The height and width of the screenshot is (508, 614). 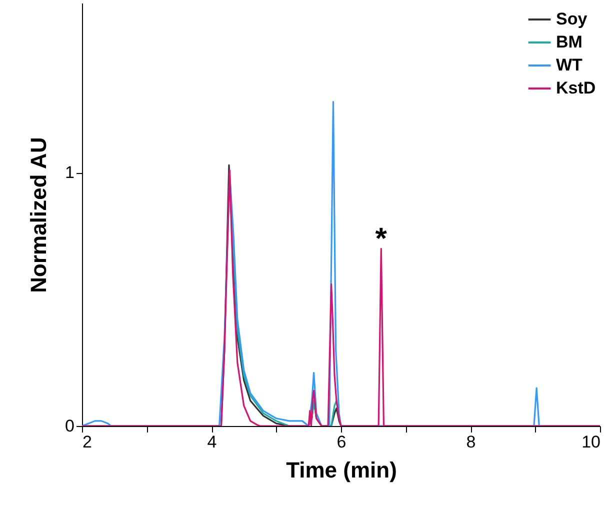 I want to click on y-tick-label: 1, so click(x=69, y=172).